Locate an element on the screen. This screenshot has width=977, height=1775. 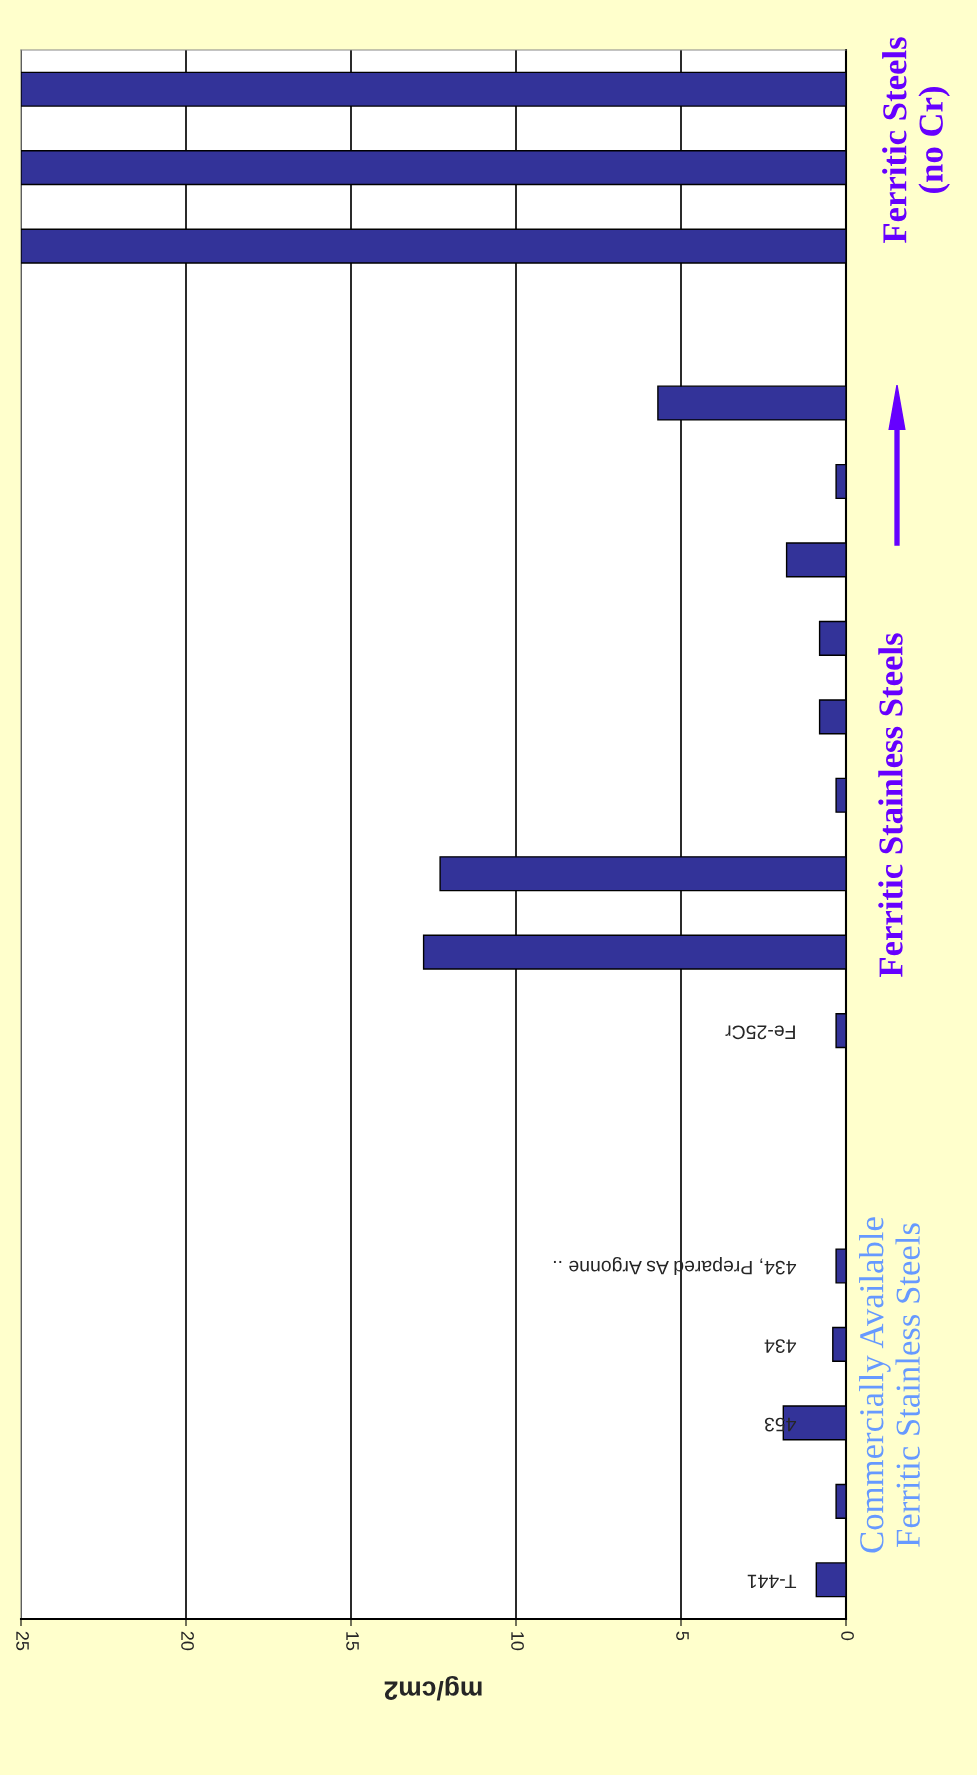
x-tick-label: 10 is located at coordinates (517, 1641).